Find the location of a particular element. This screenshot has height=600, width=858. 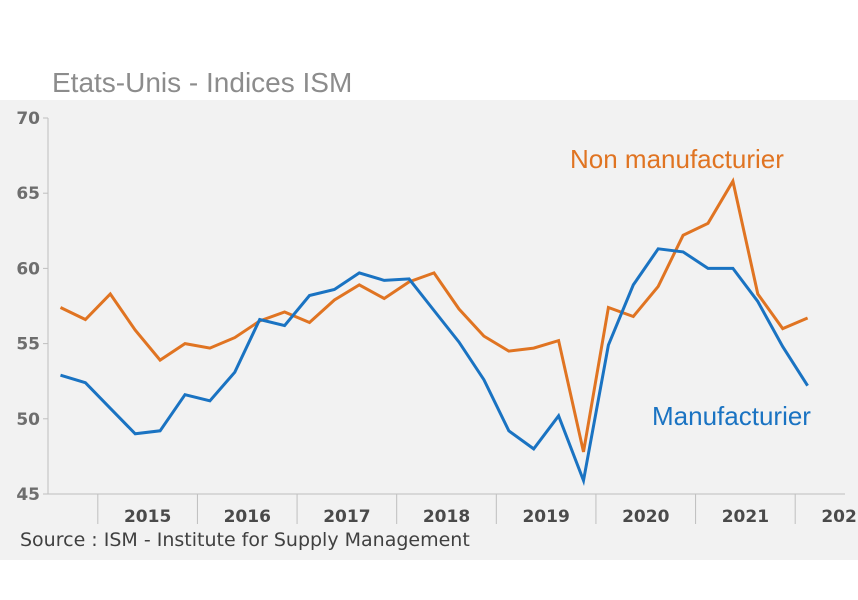

series-label-non-manufacturier: Non manufacturier is located at coordinates (677, 159).